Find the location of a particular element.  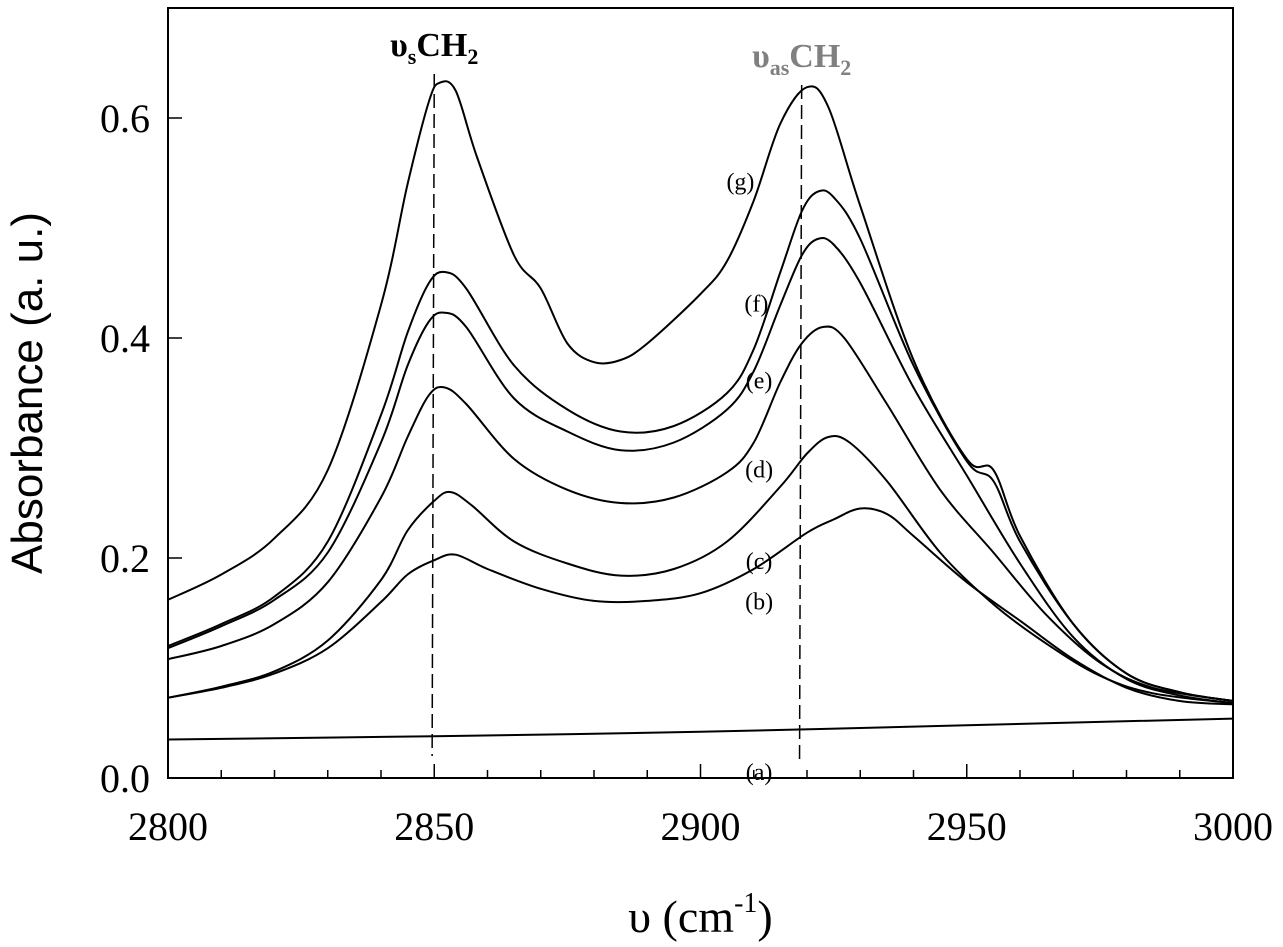

peak-label: υsCH2 is located at coordinates (434, 48).